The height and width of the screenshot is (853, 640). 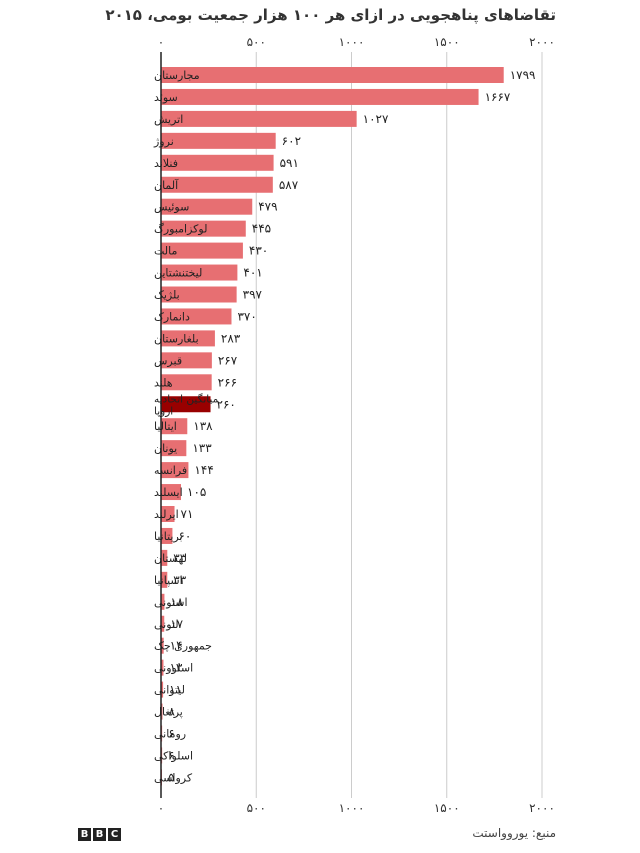 I want to click on category-label: جمهوری چک, so click(x=183, y=646).